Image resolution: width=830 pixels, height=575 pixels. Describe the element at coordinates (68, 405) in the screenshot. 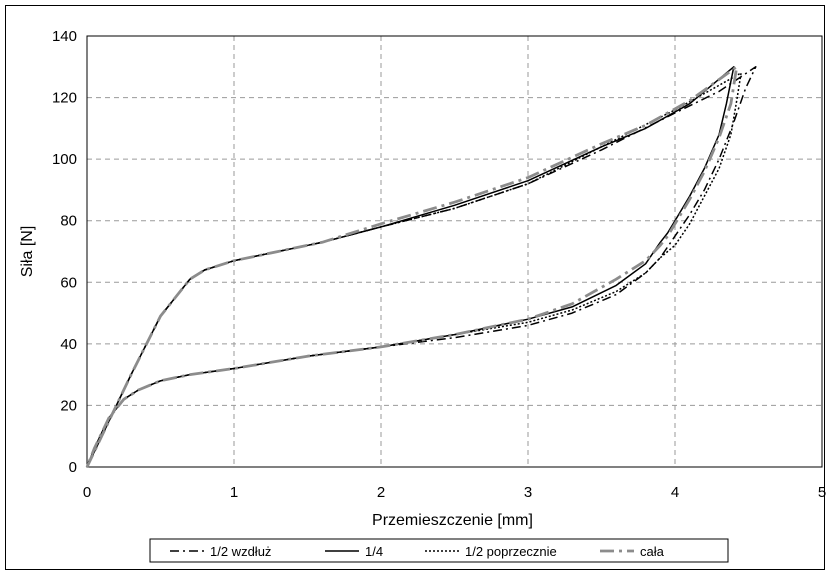

I see `y-tick-label: 20` at that location.